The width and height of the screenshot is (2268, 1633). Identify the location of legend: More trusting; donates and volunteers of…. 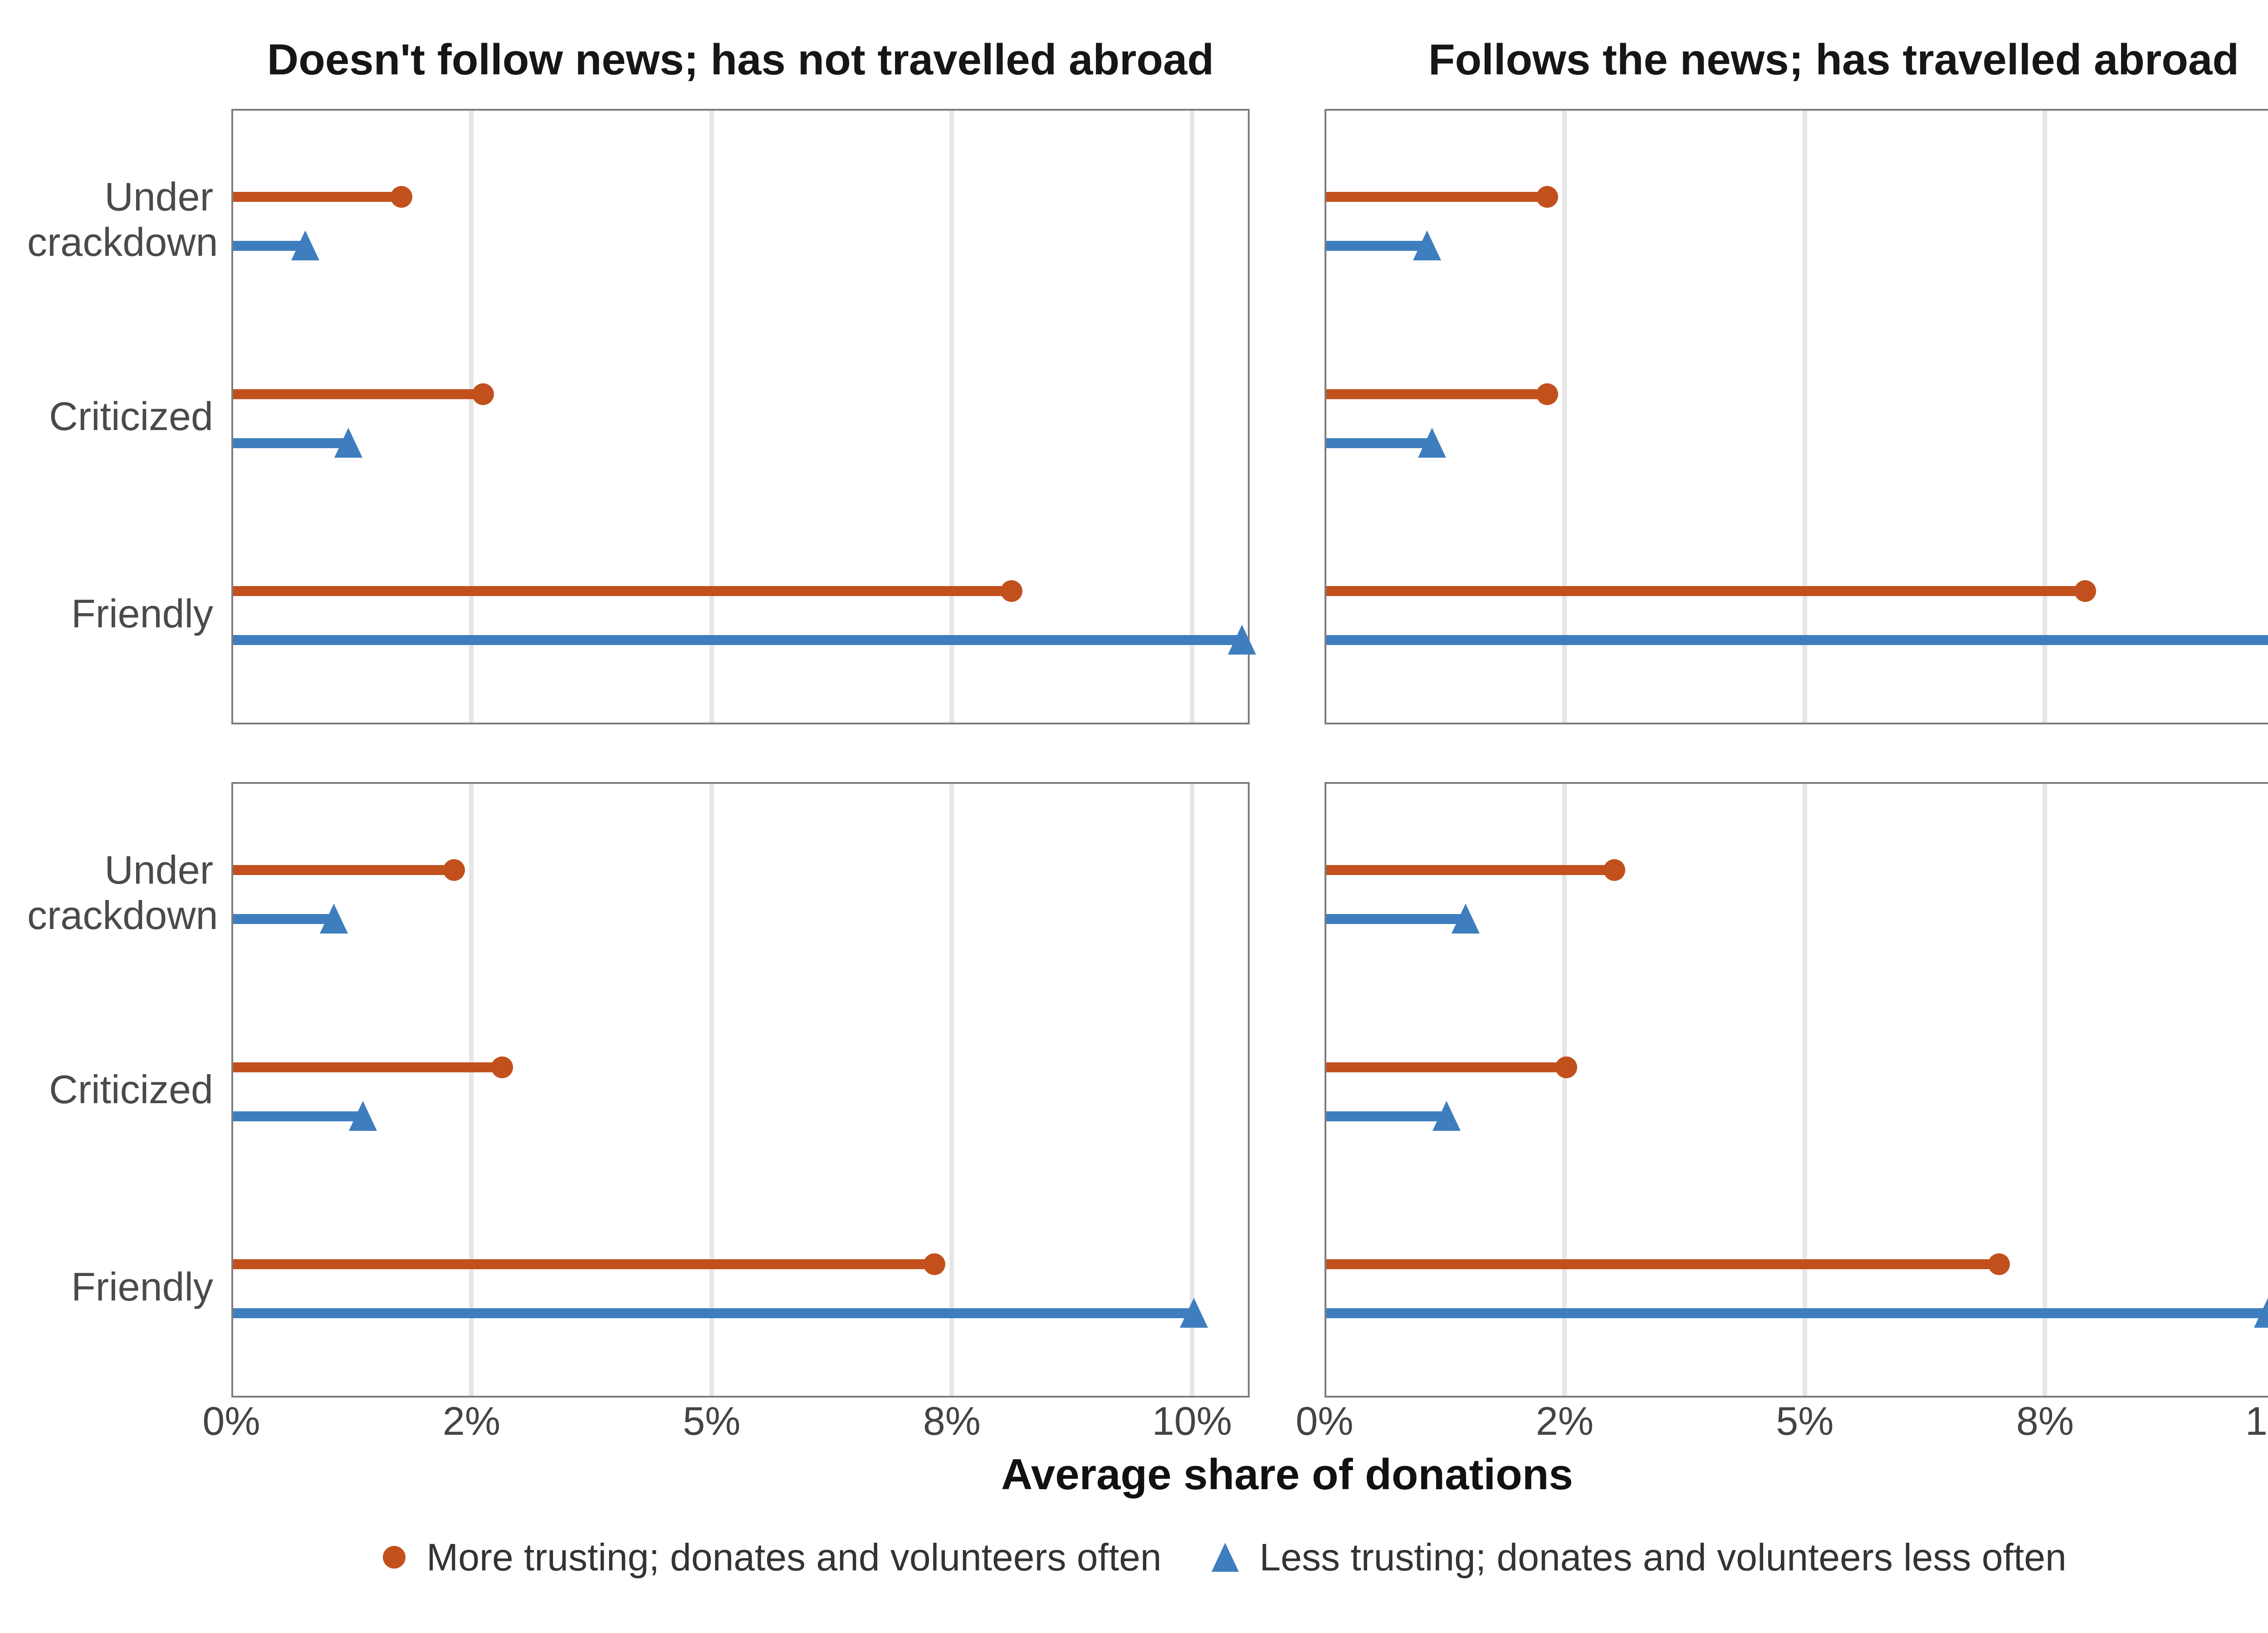
(1134, 1557).